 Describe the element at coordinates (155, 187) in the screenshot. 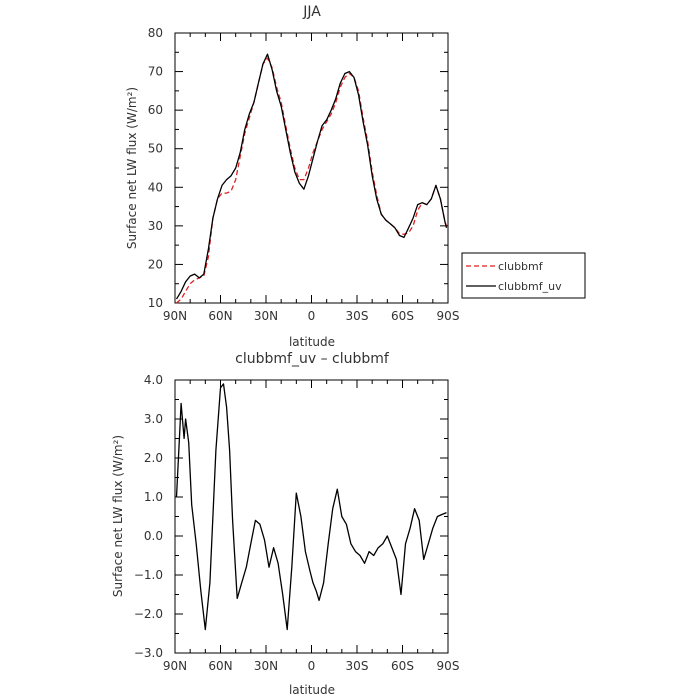

I see `top-ytick-label: 40` at that location.